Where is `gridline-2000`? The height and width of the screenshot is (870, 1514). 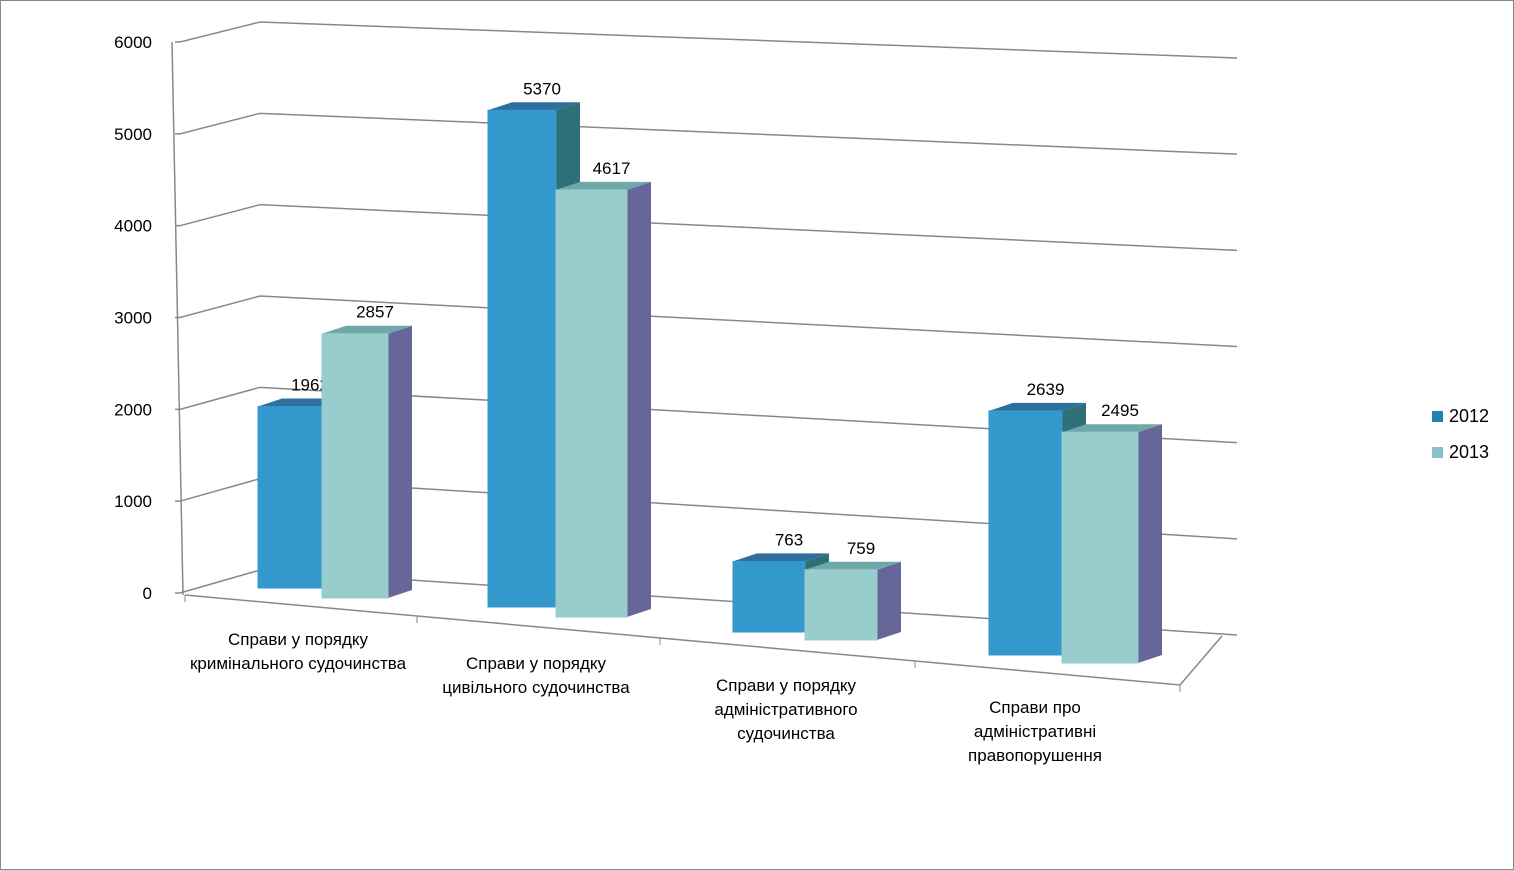
gridline-2000 is located at coordinates (706, 415).